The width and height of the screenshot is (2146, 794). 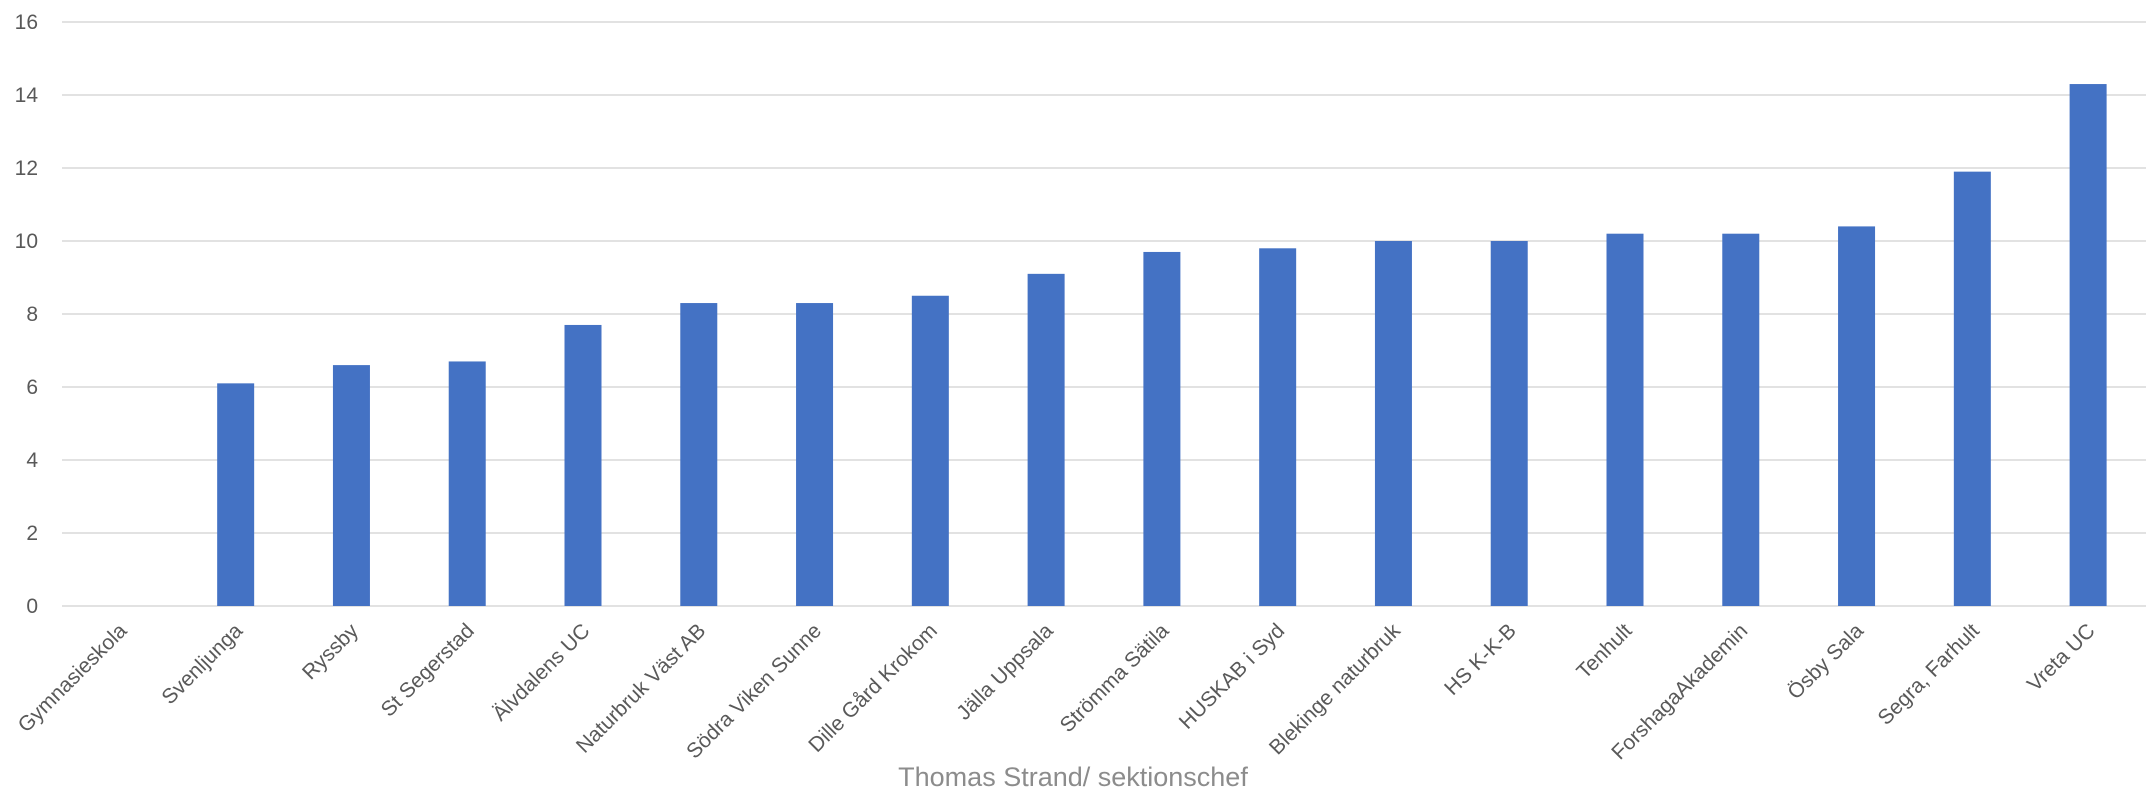 I want to click on x-tick-label: Dille Gård Krokom, so click(x=873, y=688).